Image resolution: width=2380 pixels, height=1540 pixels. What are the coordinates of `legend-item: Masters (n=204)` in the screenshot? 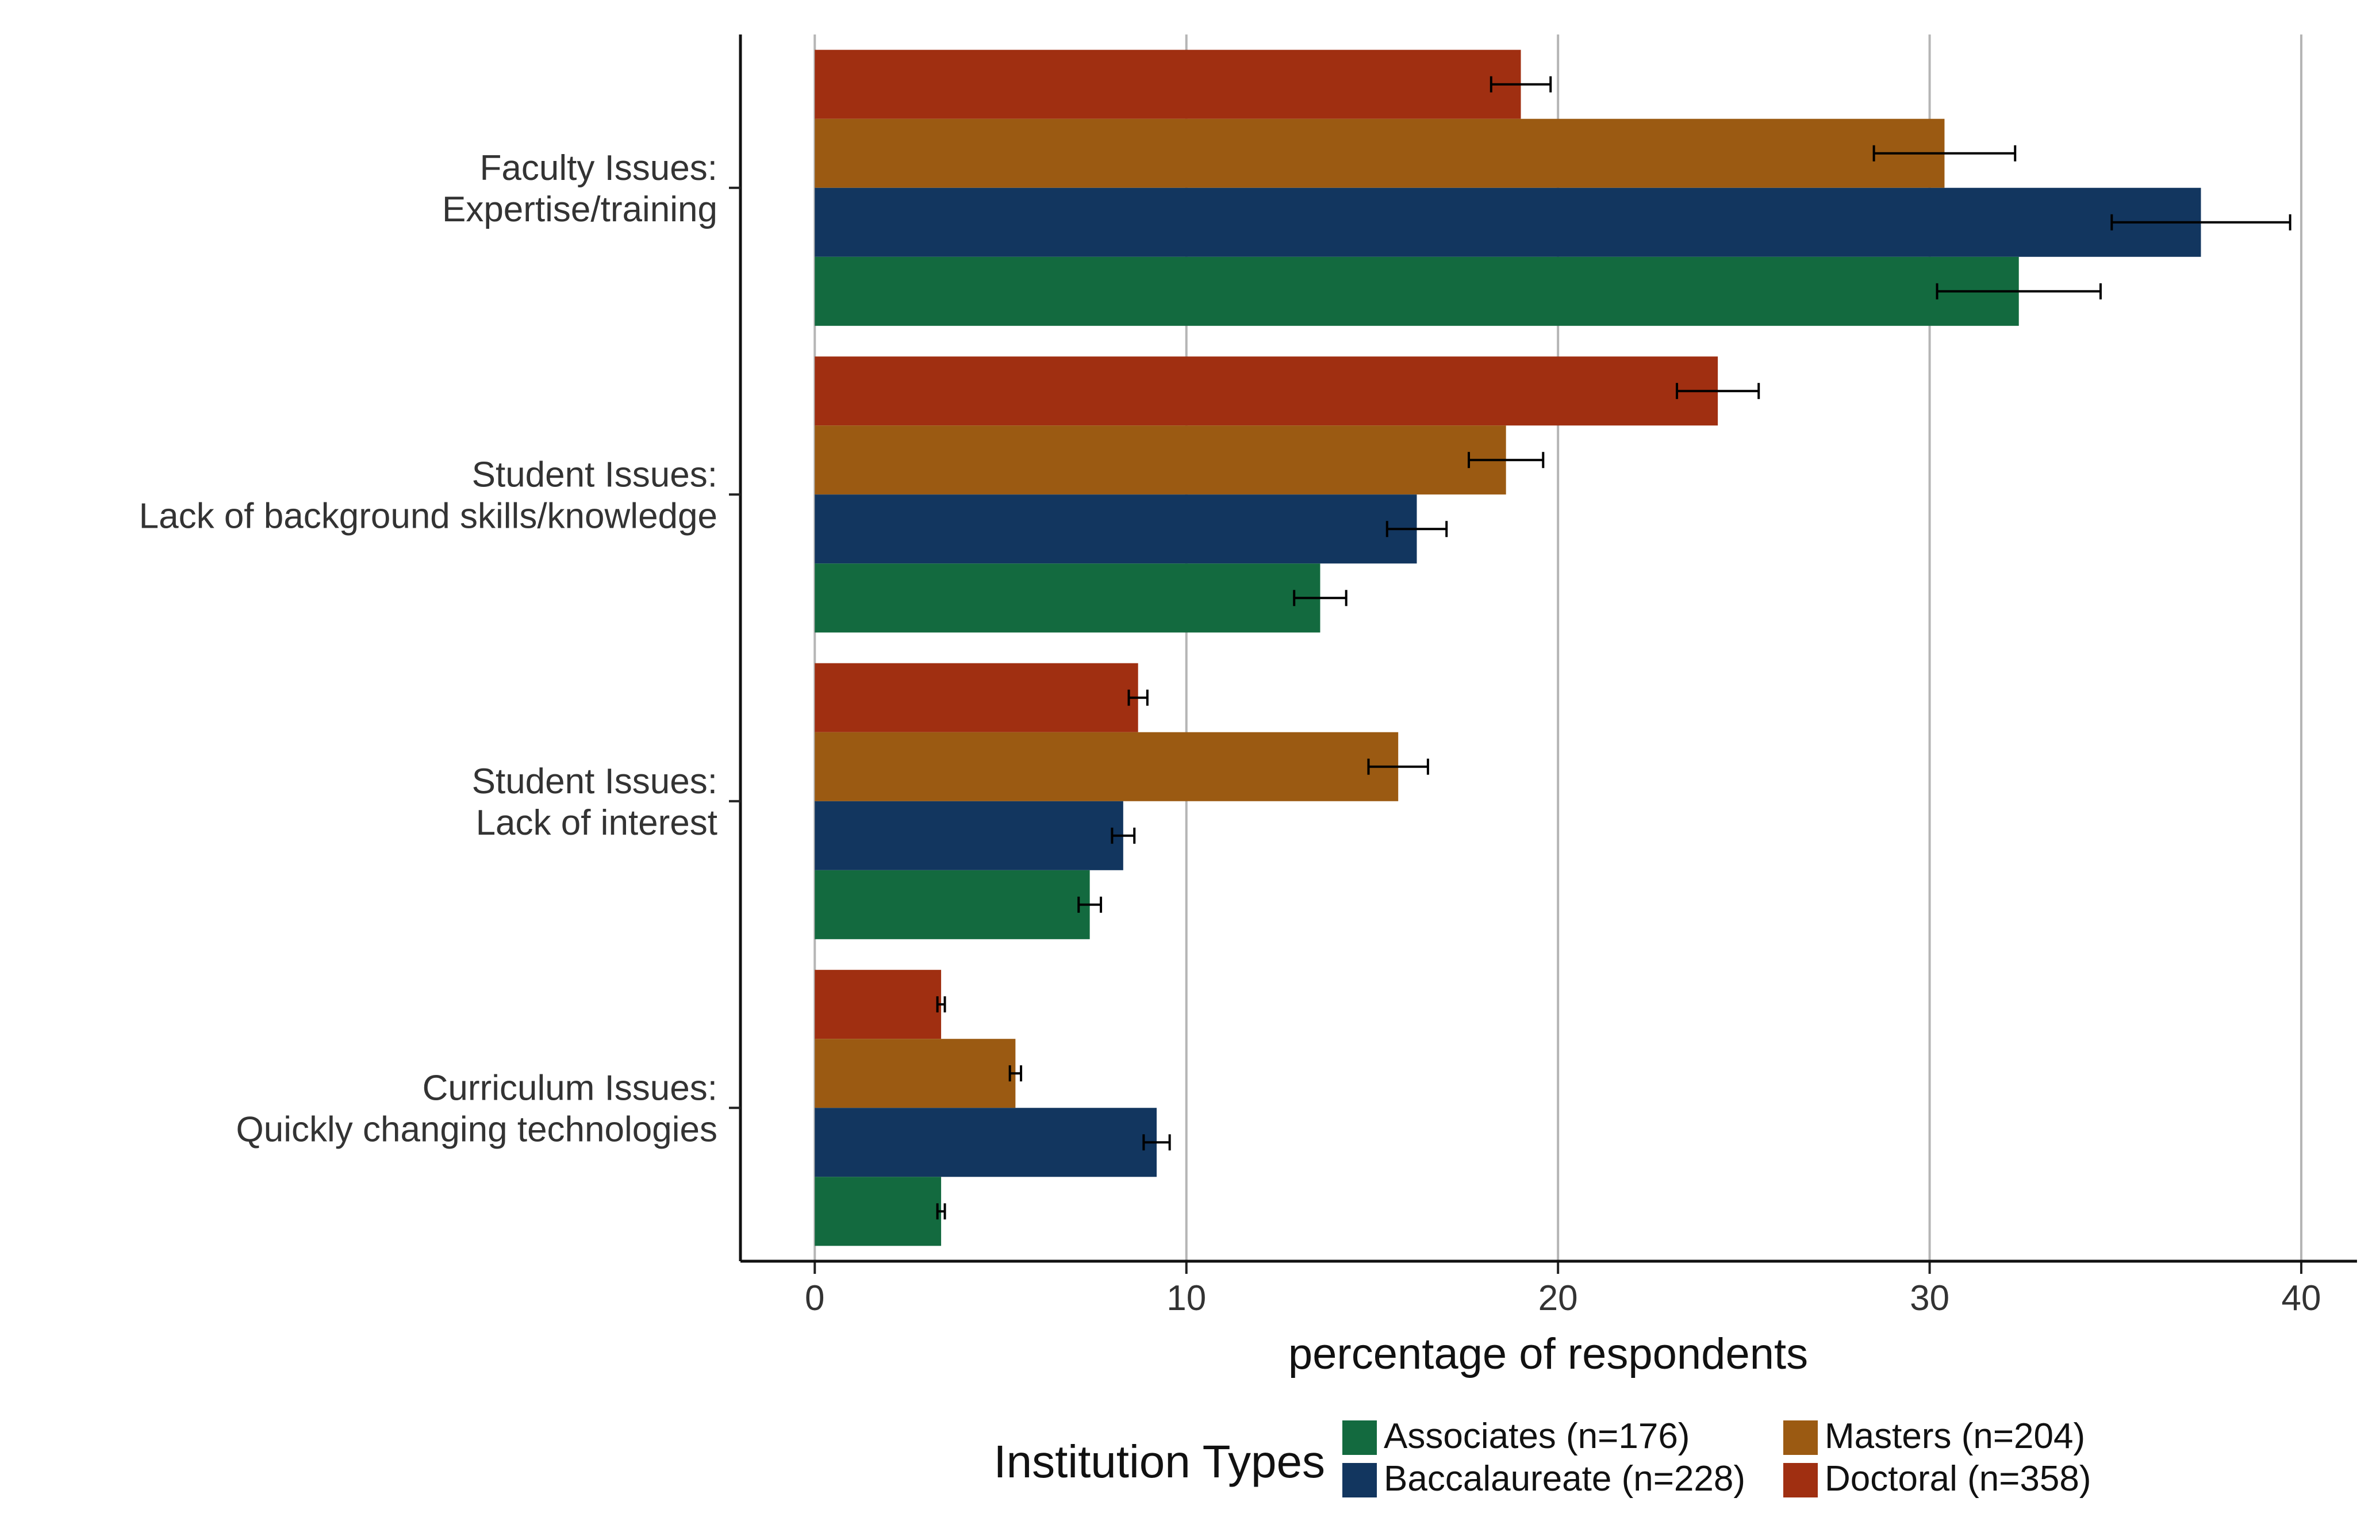 It's located at (1934, 1436).